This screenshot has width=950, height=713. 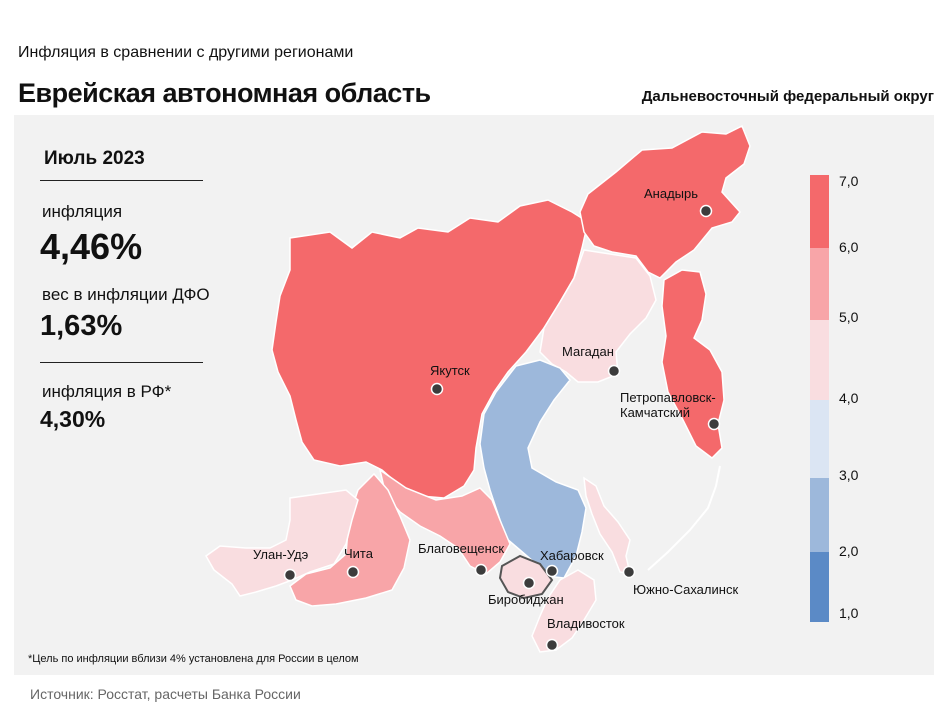 What do you see at coordinates (849, 317) in the screenshot?
I see `legend-tick: 5,0` at bounding box center [849, 317].